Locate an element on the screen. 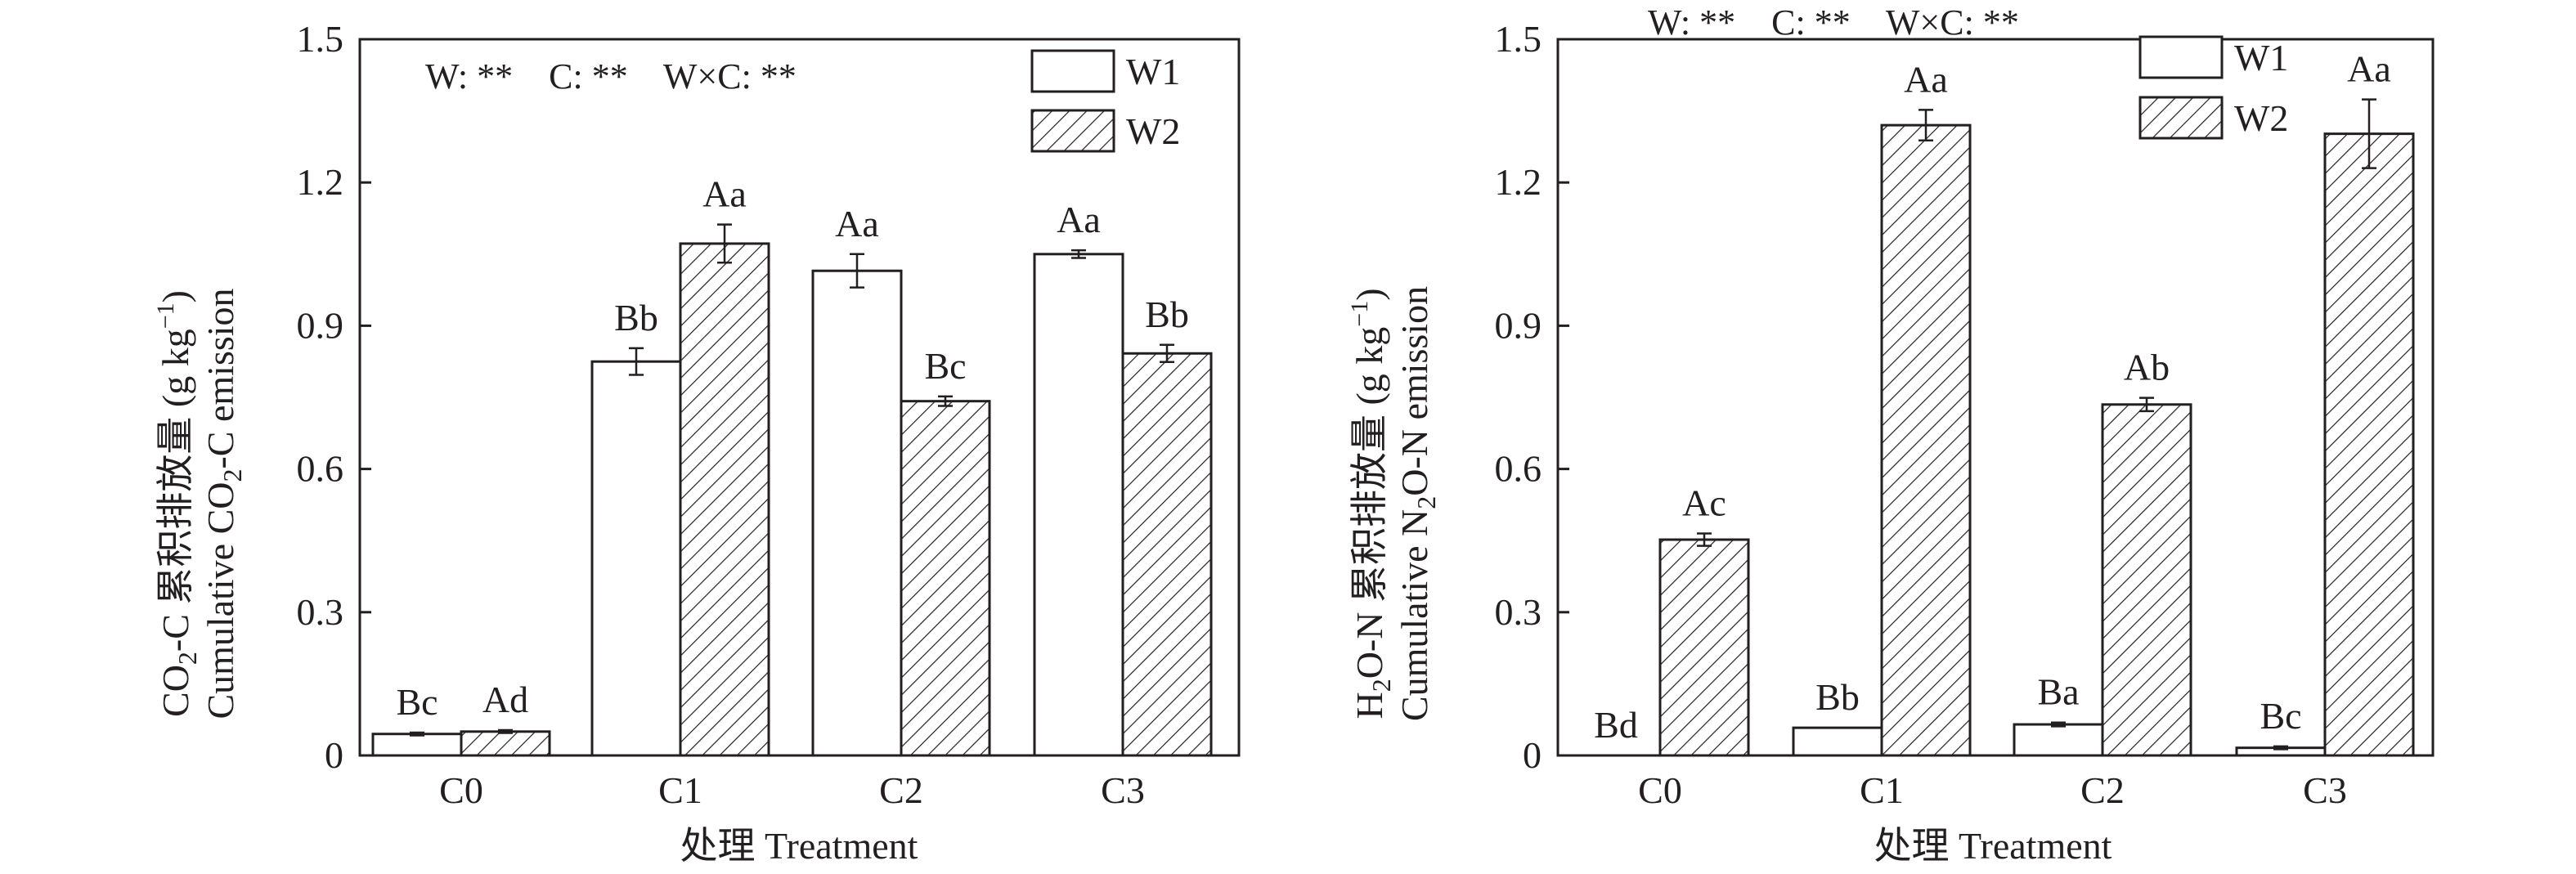 The image size is (2576, 874). significance-letter: Ba is located at coordinates (2058, 692).